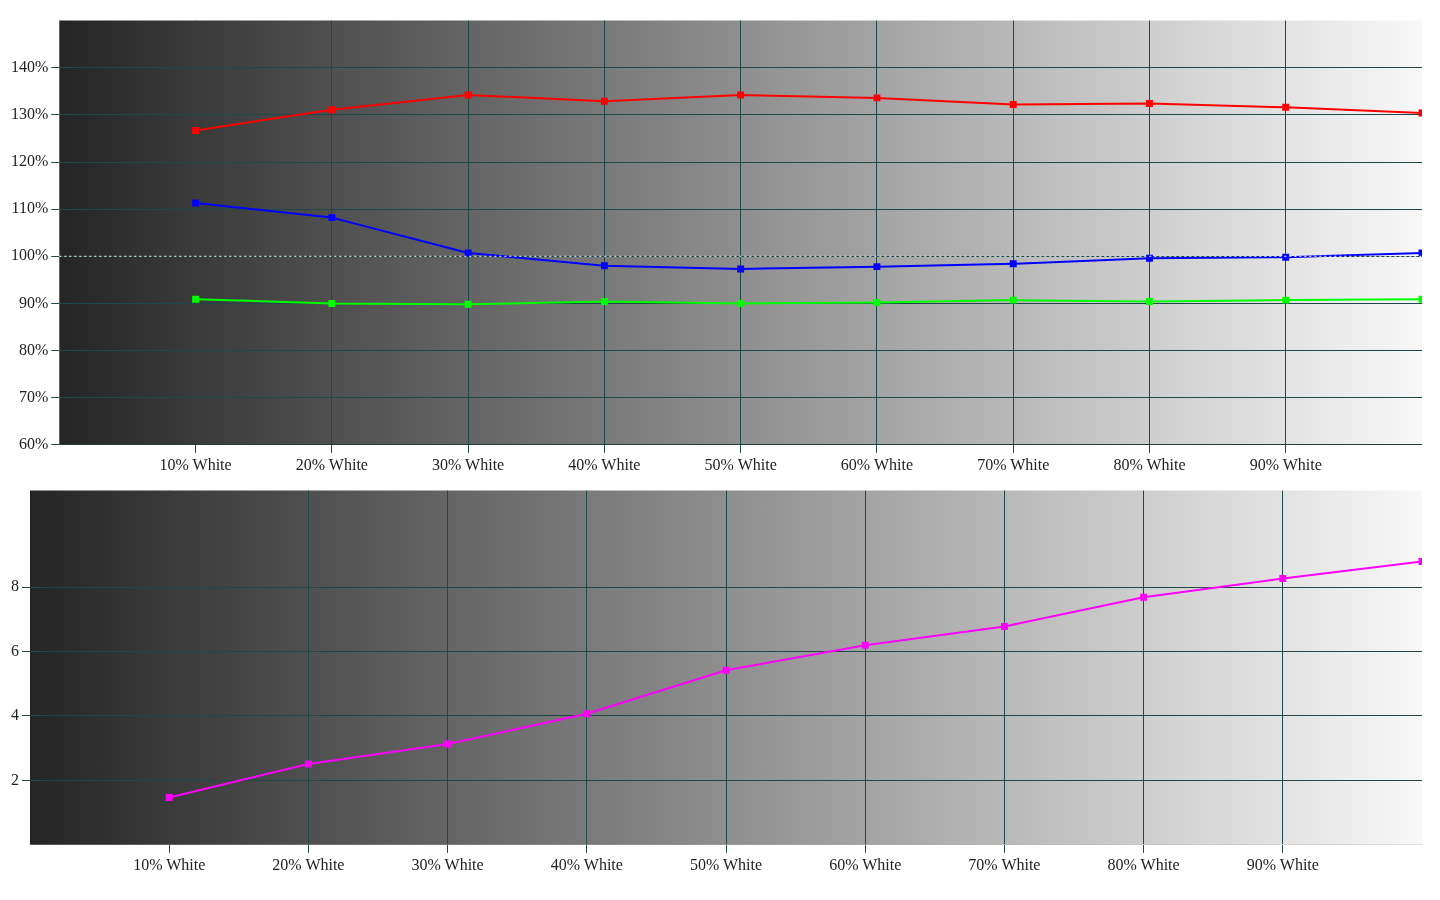  I want to click on y-tick-label: 100%, so click(30, 255).